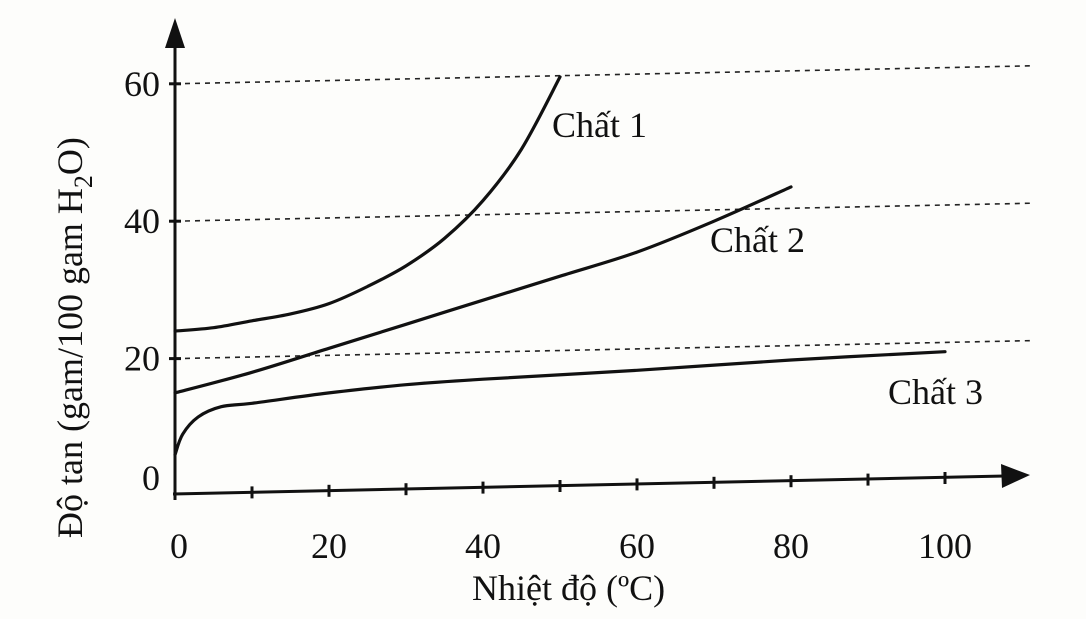 The image size is (1086, 619). Describe the element at coordinates (142, 221) in the screenshot. I see `y-tick-label-40: 40` at that location.